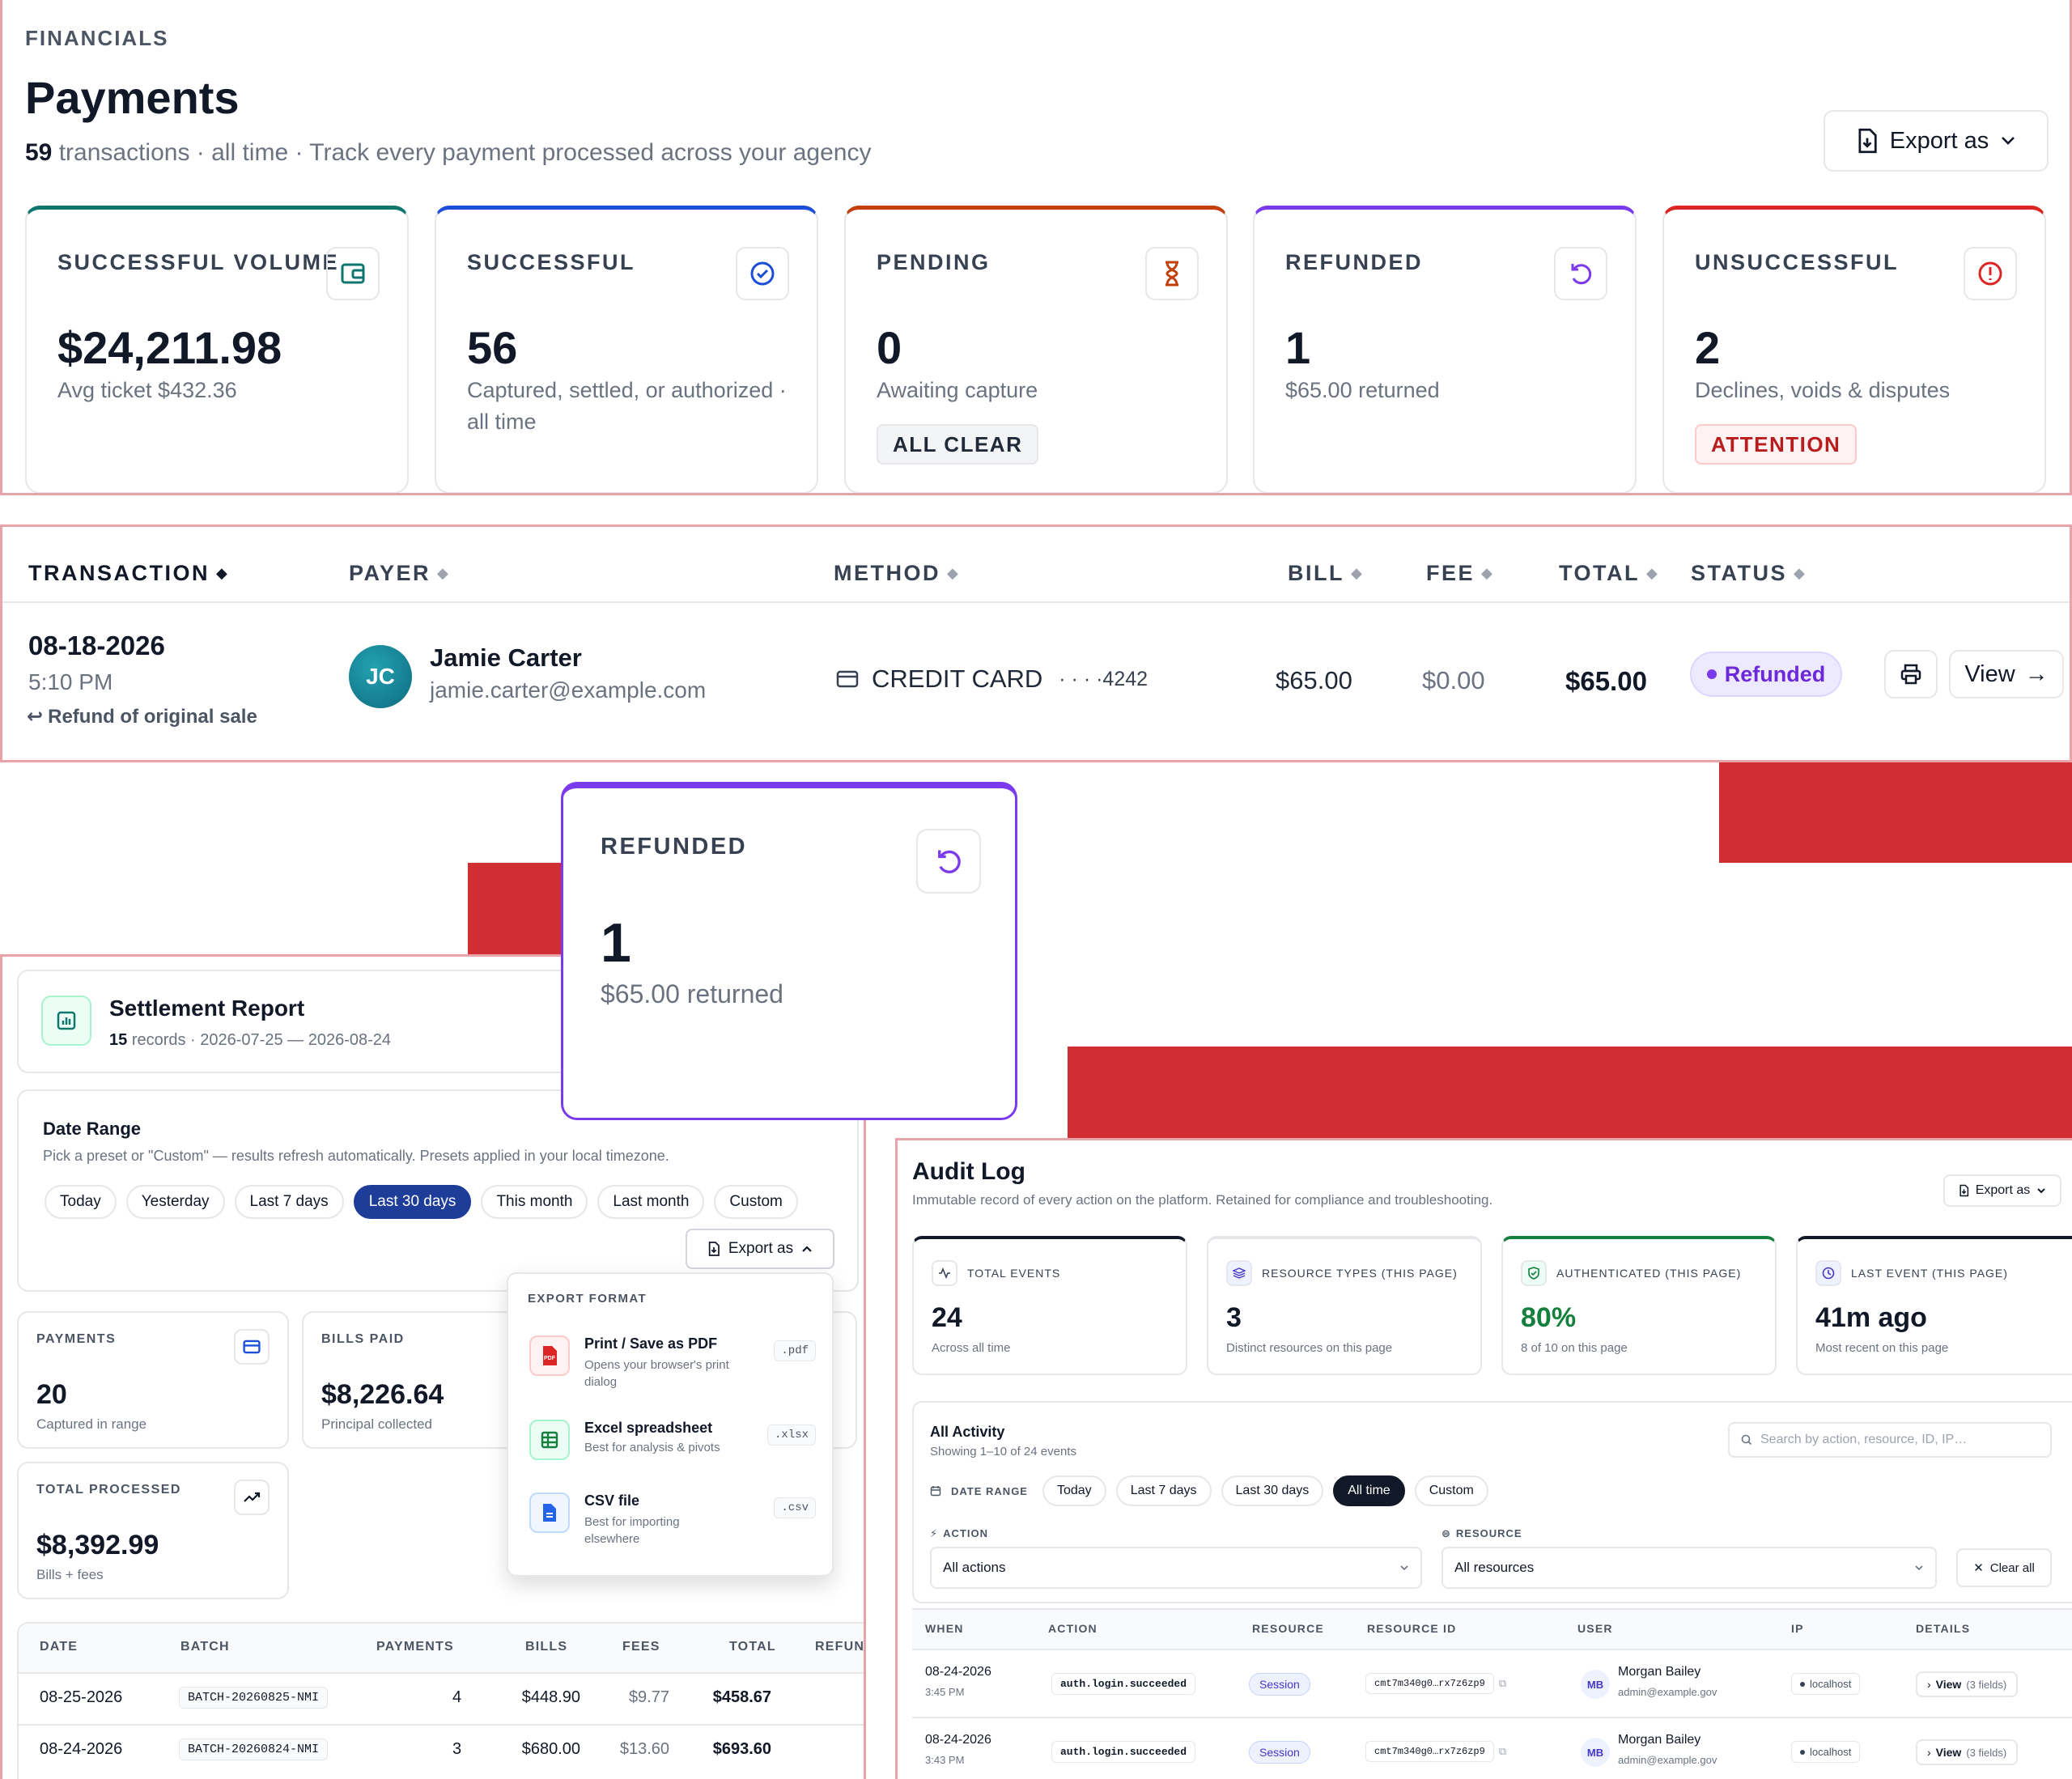  I want to click on card-sub: Most recent on this page, so click(1882, 1348).